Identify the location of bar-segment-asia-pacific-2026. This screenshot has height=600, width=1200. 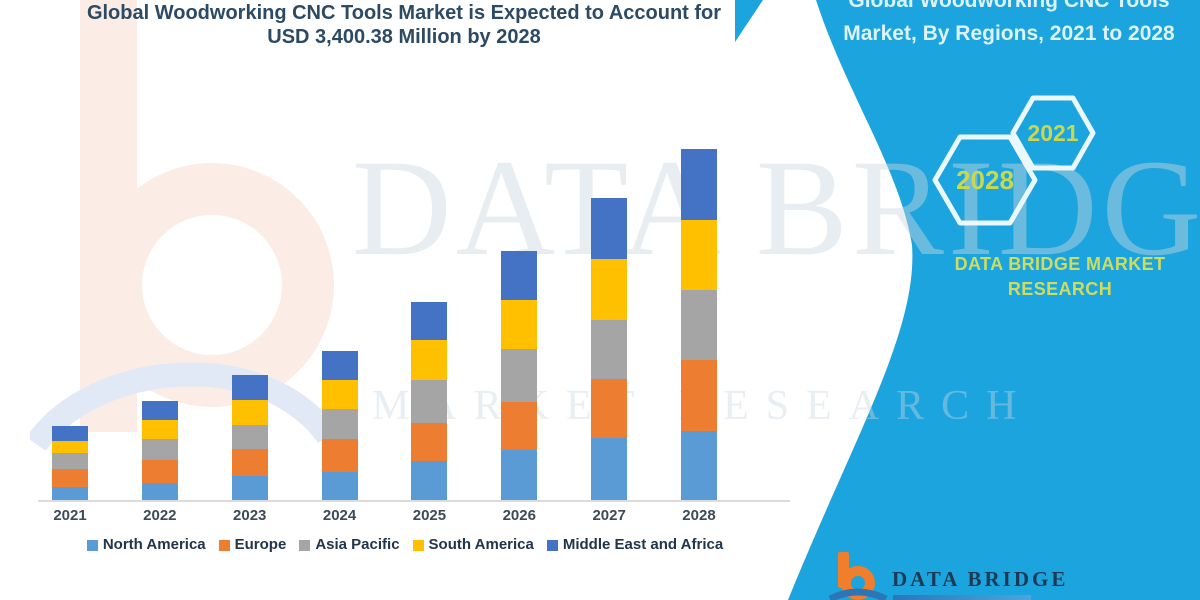
(519, 375).